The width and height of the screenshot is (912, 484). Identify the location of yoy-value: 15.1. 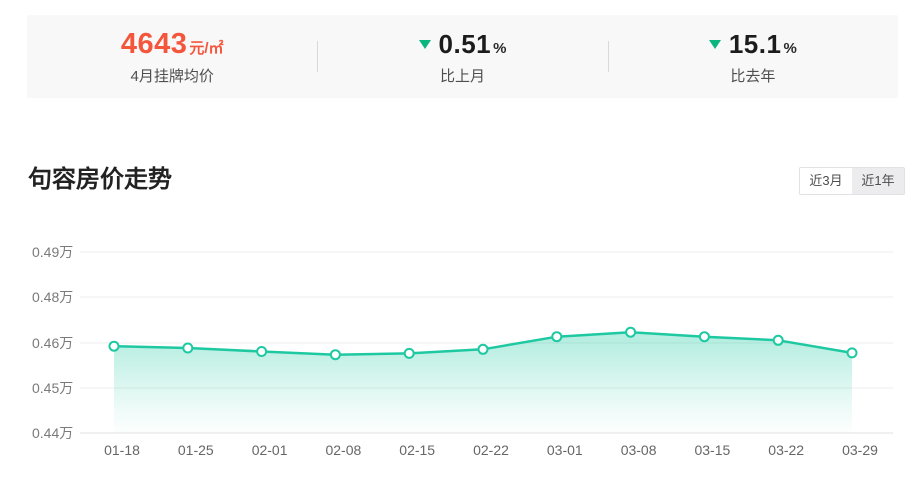
(755, 44).